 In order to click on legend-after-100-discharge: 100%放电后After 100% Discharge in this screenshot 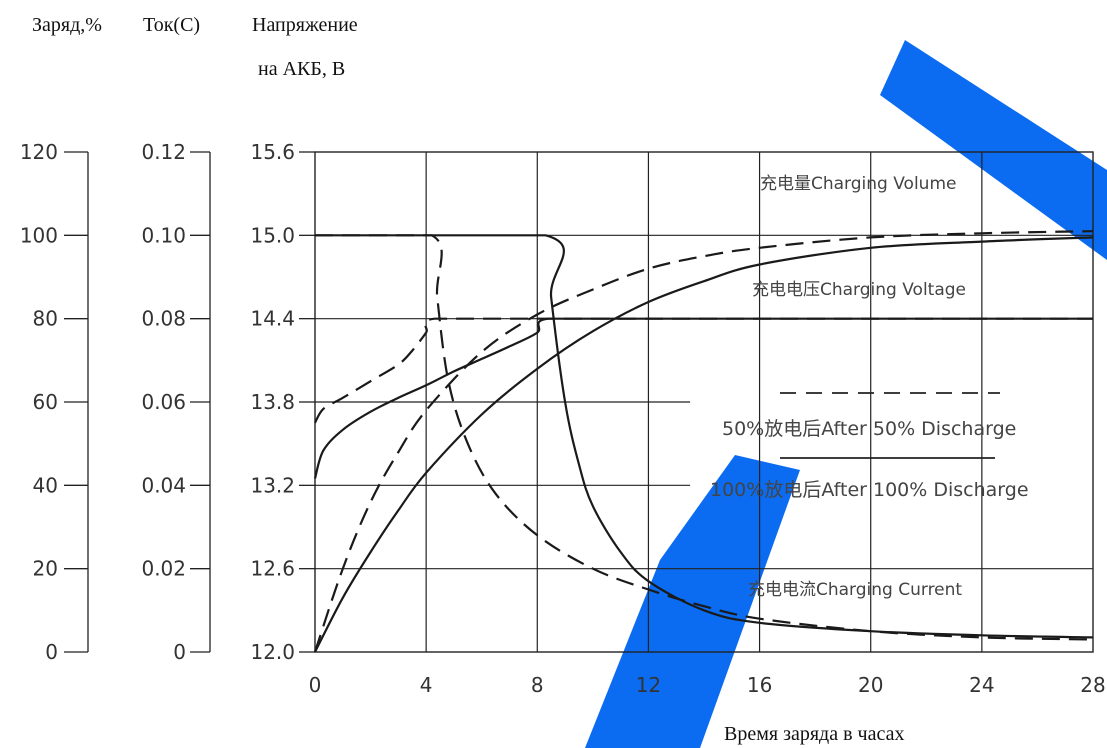, I will do `click(869, 490)`.